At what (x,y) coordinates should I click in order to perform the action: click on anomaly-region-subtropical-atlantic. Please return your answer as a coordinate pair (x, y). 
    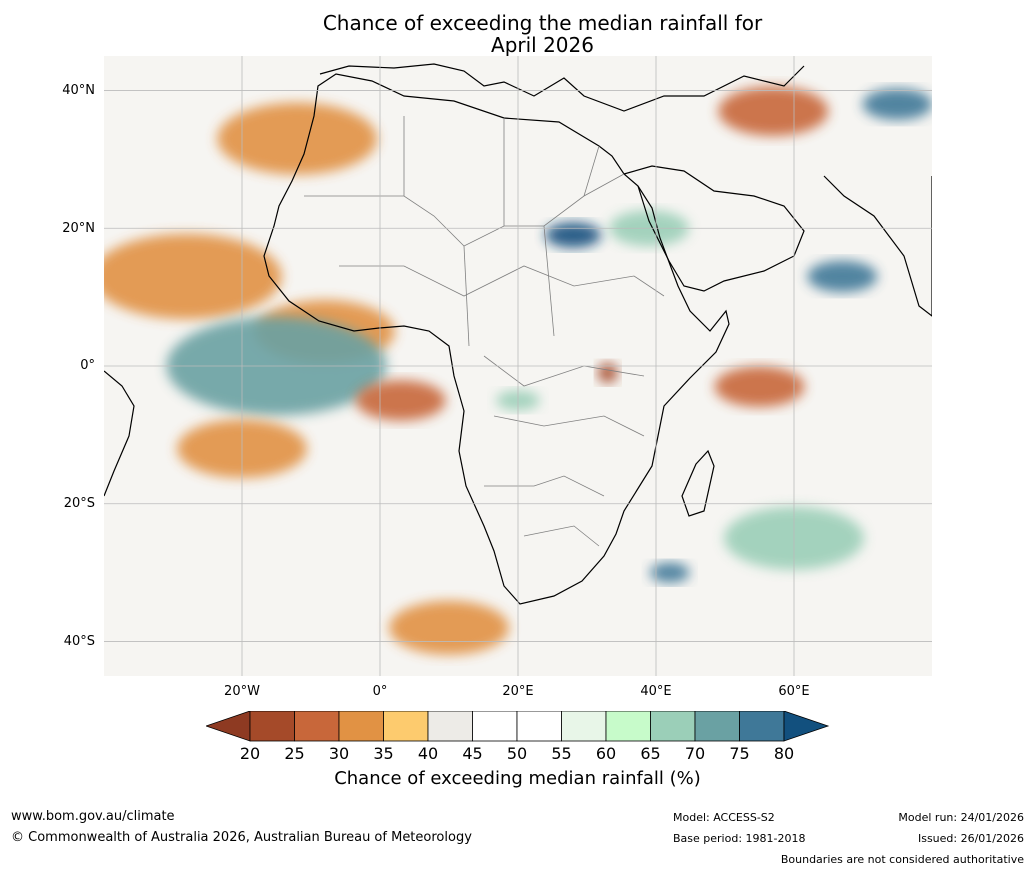
    Looking at the image, I should click on (297, 138).